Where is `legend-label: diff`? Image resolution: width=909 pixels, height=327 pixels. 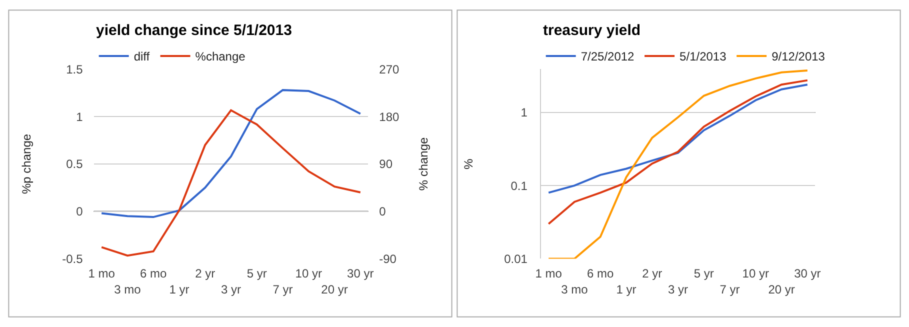
legend-label: diff is located at coordinates (142, 57).